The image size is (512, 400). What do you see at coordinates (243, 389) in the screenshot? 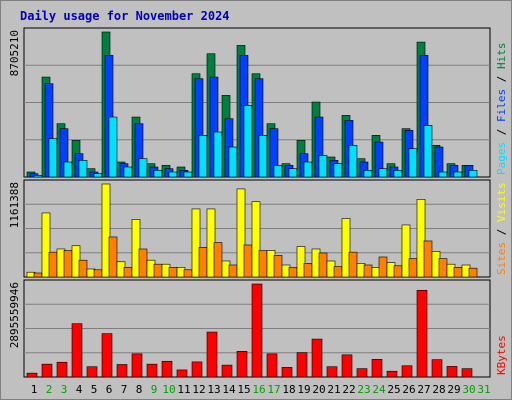
I see `day-label-15: 15` at bounding box center [243, 389].